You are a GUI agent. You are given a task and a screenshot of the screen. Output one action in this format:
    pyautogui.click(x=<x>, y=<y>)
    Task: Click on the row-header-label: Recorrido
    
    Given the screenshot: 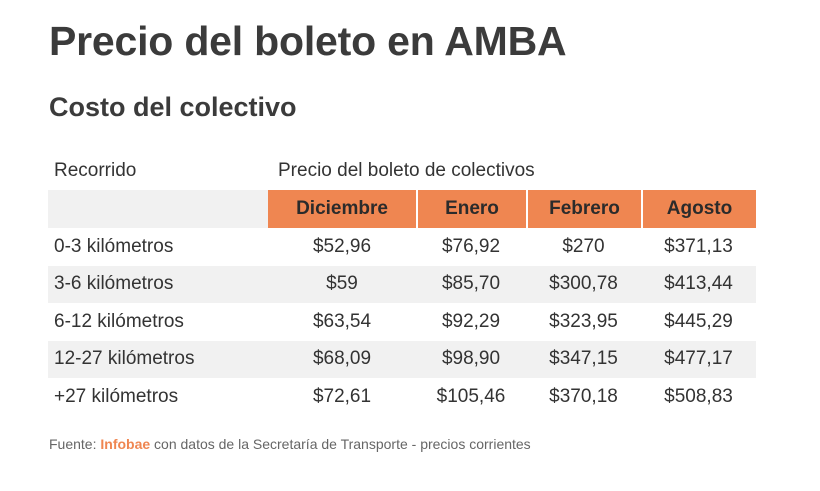 What is the action you would take?
    pyautogui.click(x=95, y=170)
    